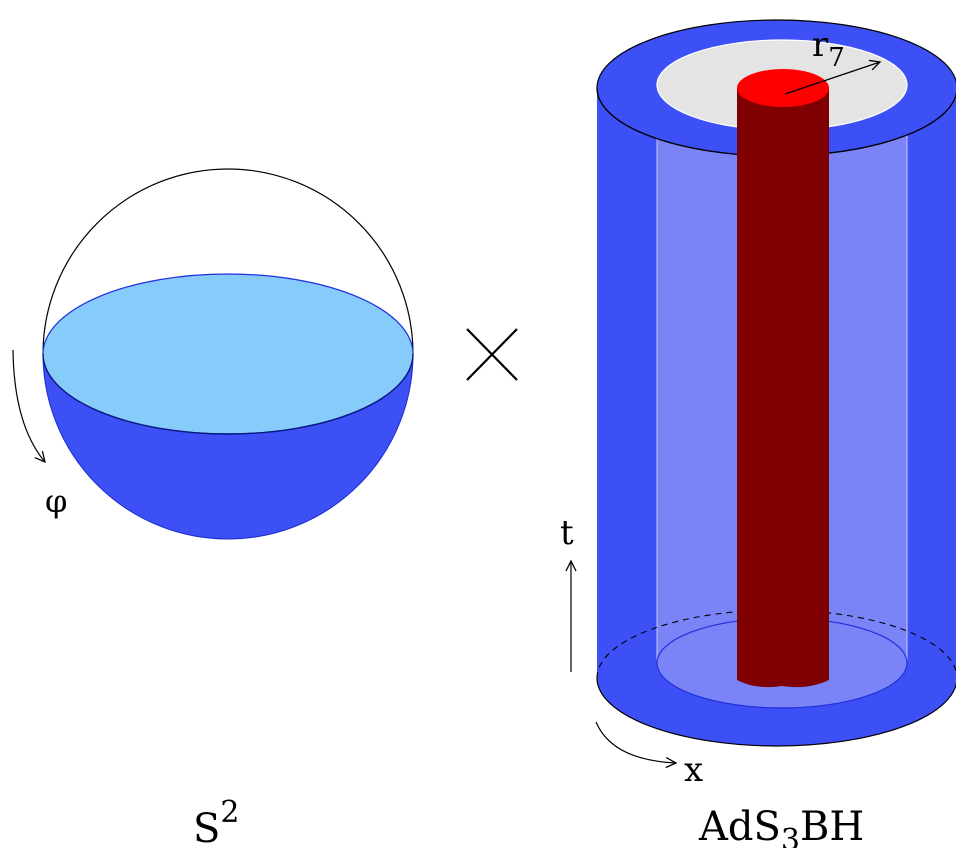  I want to click on black-hole-rod-cap, so click(783, 88).